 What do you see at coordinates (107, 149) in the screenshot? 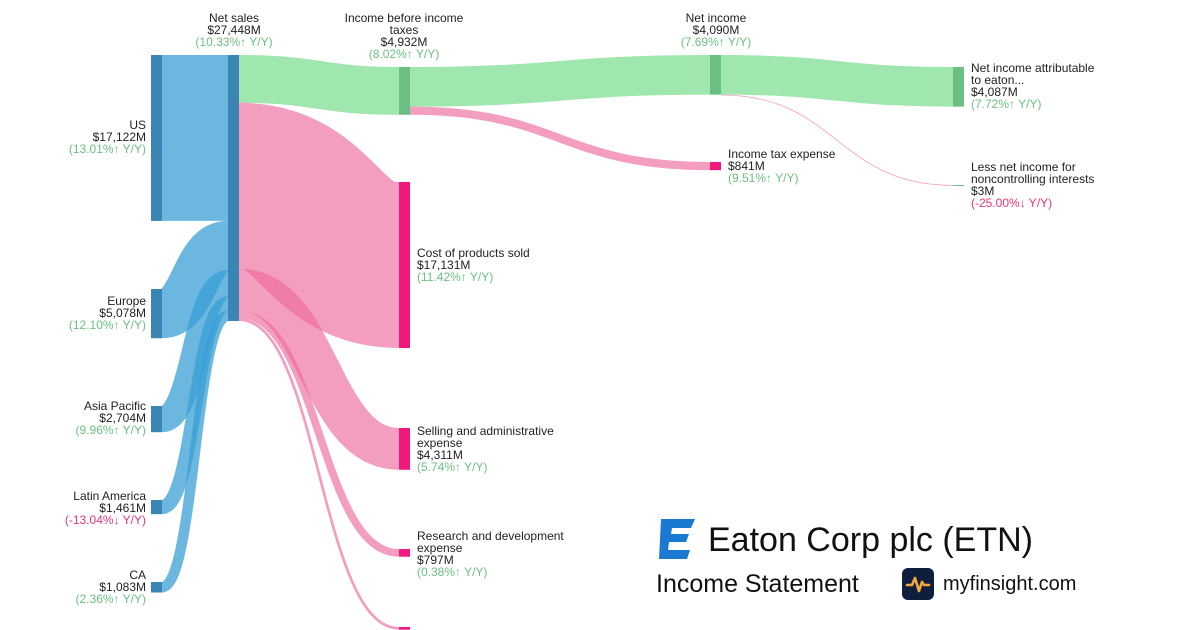
I see `label-us-change: (13.01%↑ Y/Y)` at bounding box center [107, 149].